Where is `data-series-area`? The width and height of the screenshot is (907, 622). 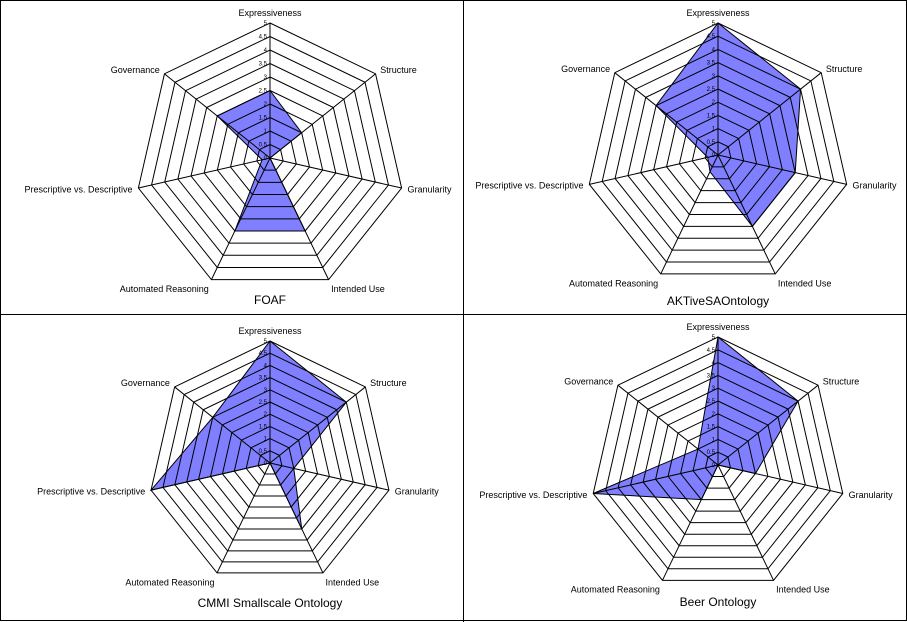 data-series-area is located at coordinates (261, 161).